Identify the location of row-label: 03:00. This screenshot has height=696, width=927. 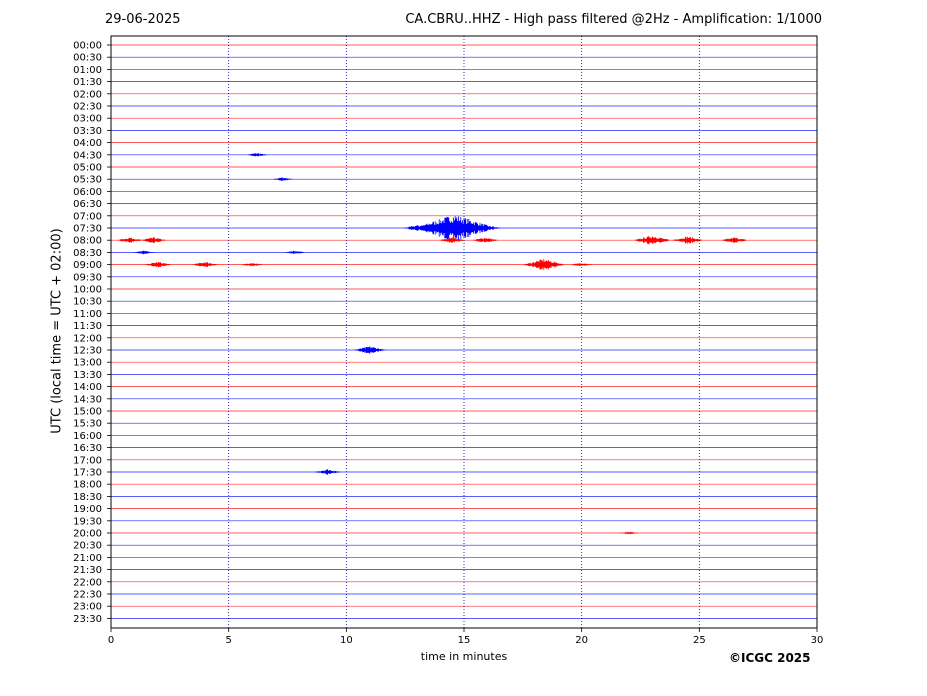
(87, 119).